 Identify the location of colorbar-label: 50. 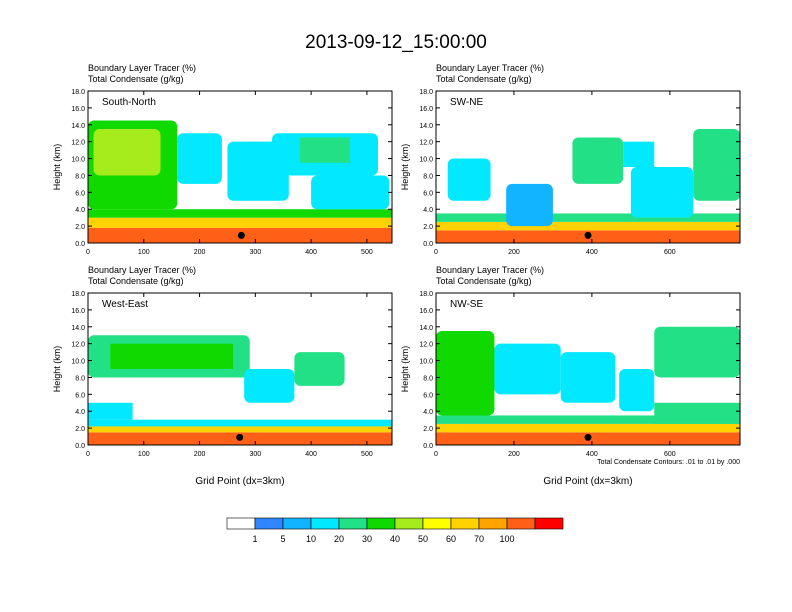
(423, 539).